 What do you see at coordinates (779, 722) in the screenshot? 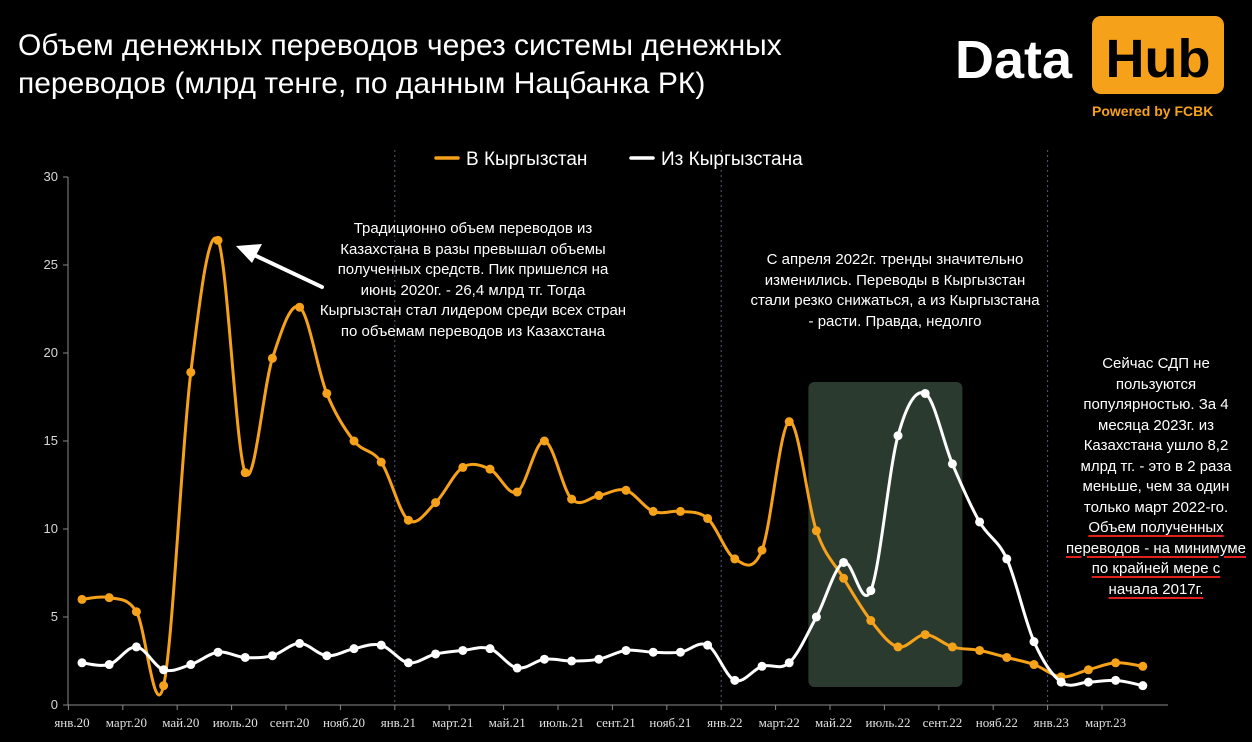
I see `x-tick-label: март.22` at bounding box center [779, 722].